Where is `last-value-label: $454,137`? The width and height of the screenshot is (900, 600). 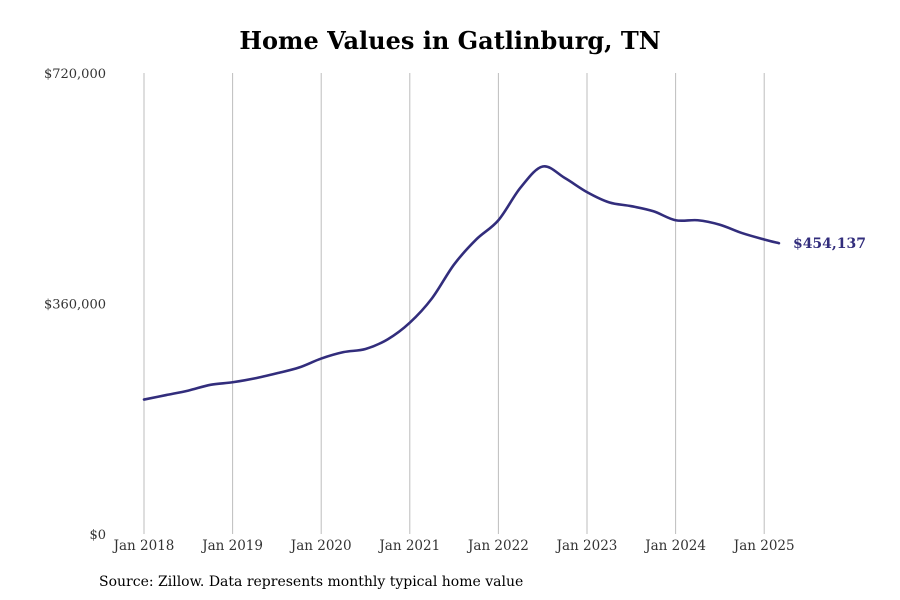 last-value-label: $454,137 is located at coordinates (829, 244).